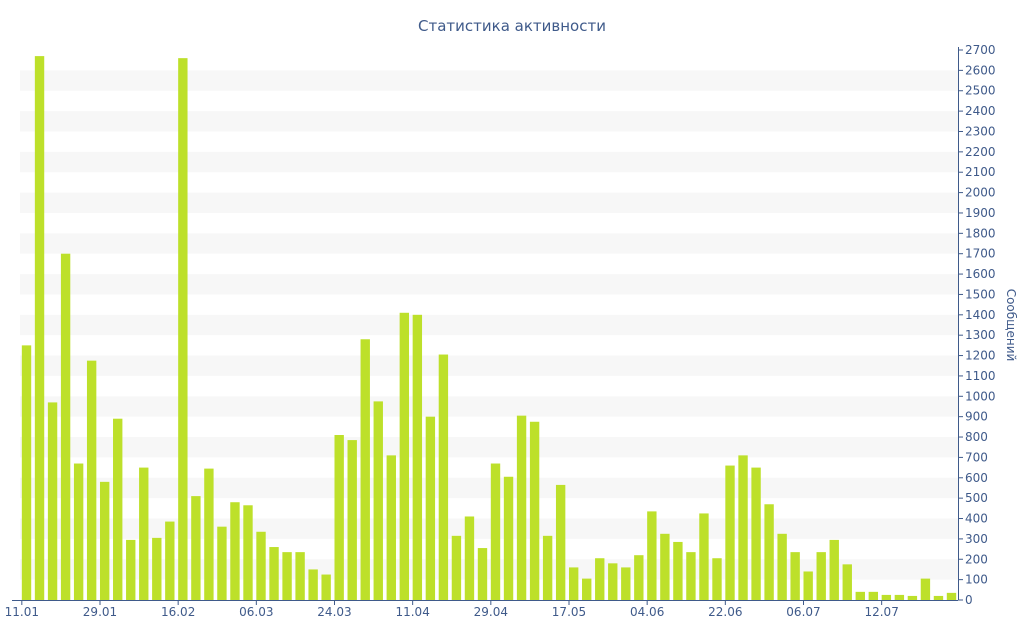 The height and width of the screenshot is (640, 1024). I want to click on y-tick-label: 2700, so click(980, 50).